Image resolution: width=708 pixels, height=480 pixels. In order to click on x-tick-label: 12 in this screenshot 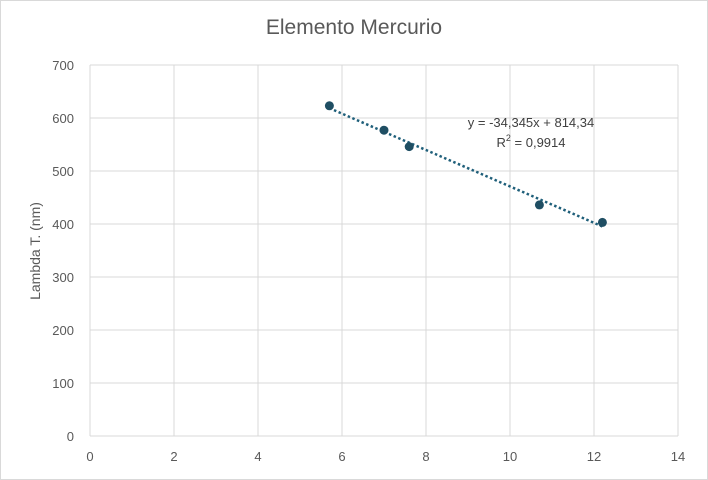, I will do `click(594, 456)`.